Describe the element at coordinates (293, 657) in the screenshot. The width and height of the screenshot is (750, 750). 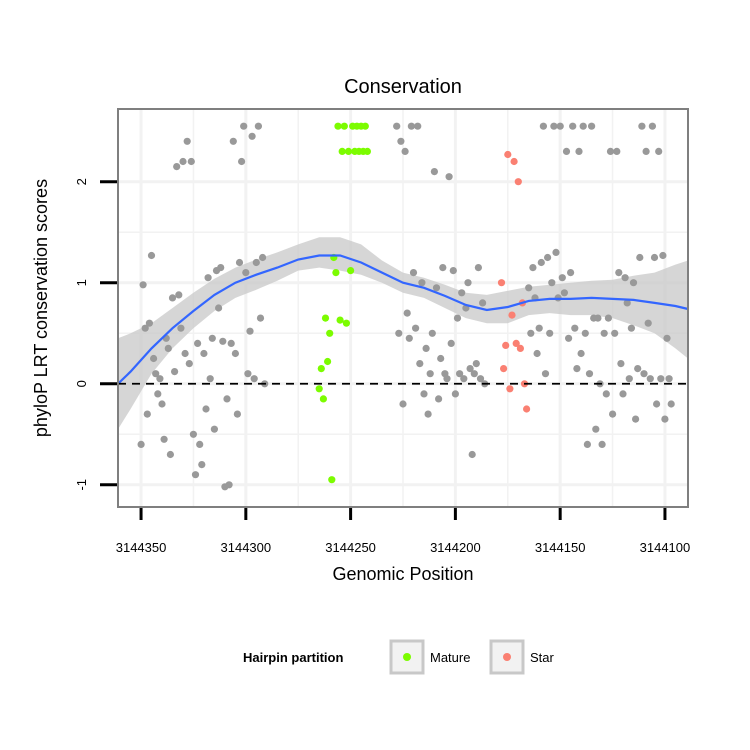
I see `legend-title: Hairpin partition` at that location.